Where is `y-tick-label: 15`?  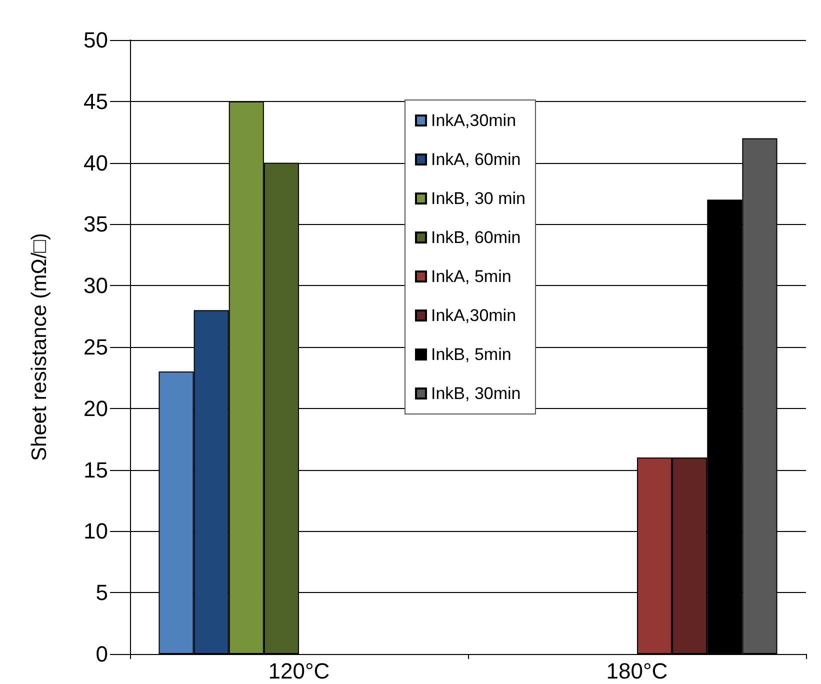 y-tick-label: 15 is located at coordinates (96, 469).